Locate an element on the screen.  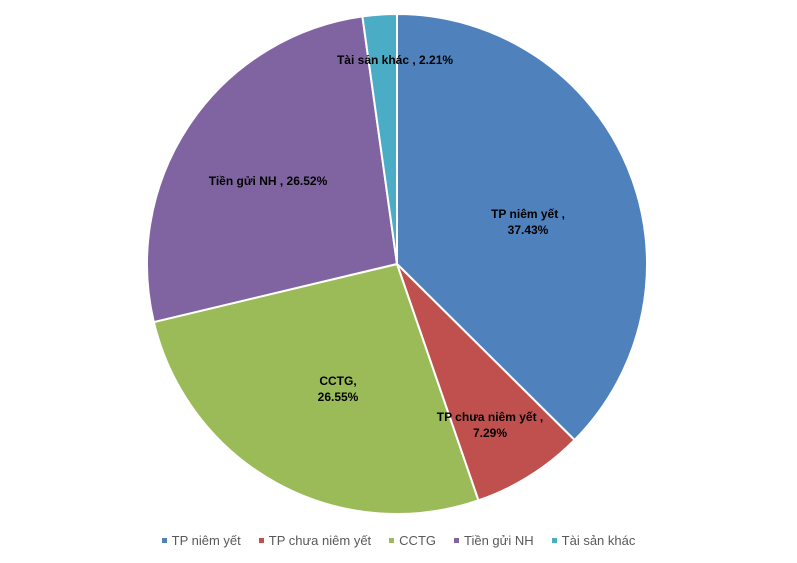
data-label: CCTG, 26.55% is located at coordinates (338, 389).